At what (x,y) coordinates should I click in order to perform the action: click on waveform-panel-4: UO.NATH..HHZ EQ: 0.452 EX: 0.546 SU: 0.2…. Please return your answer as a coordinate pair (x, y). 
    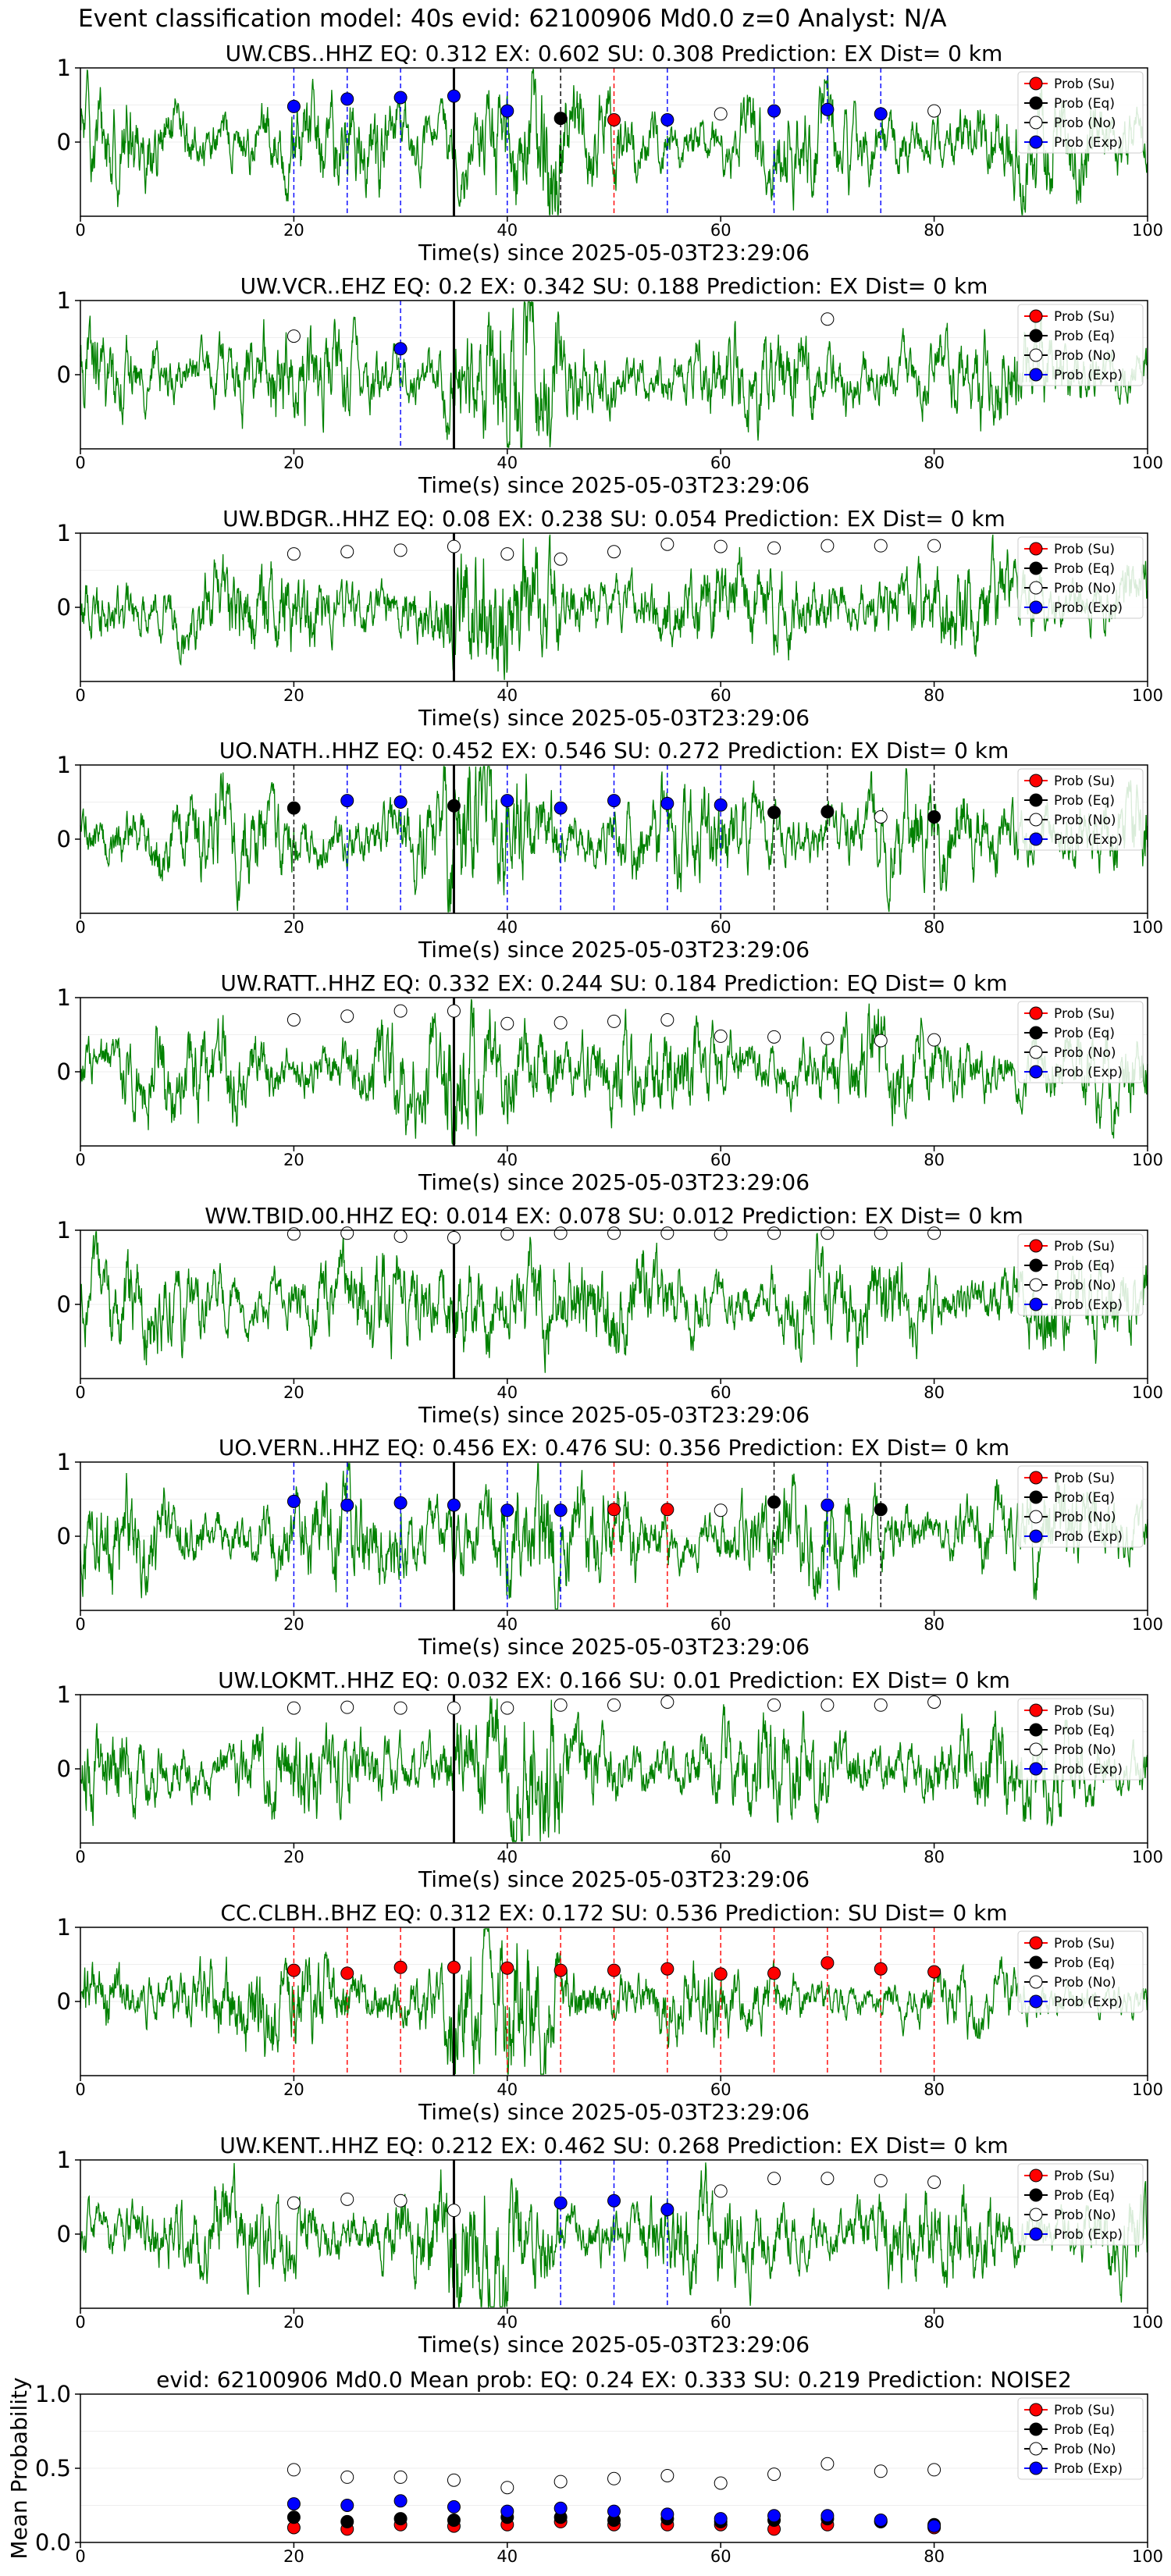
    Looking at the image, I should click on (610, 850).